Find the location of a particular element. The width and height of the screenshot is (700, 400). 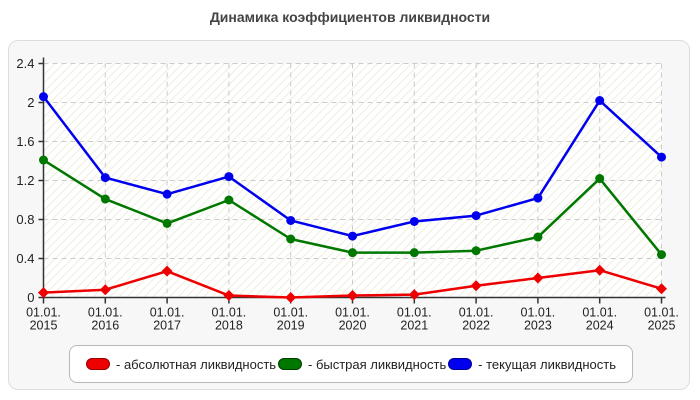

svg-text: 0.4 is located at coordinates (25, 258).